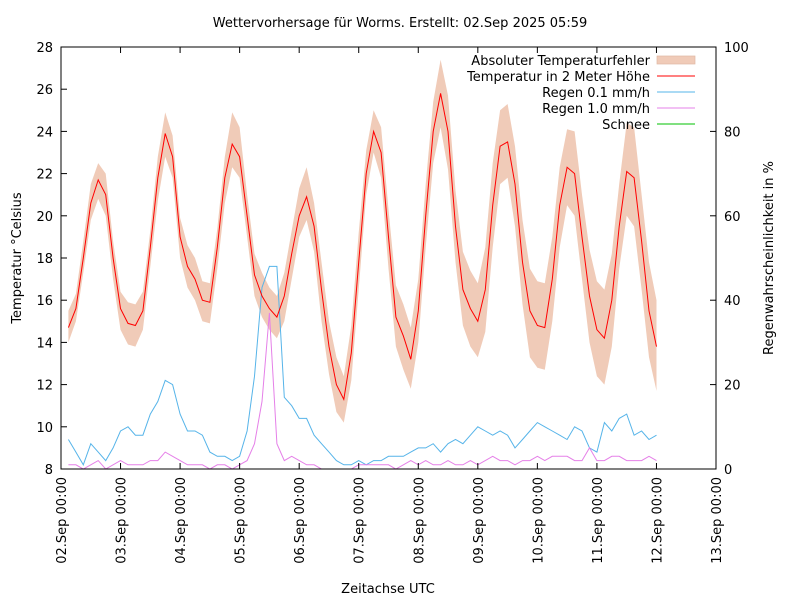  Describe the element at coordinates (479, 520) in the screenshot. I see `x-tick-label: 09.Sep 00:00` at that location.